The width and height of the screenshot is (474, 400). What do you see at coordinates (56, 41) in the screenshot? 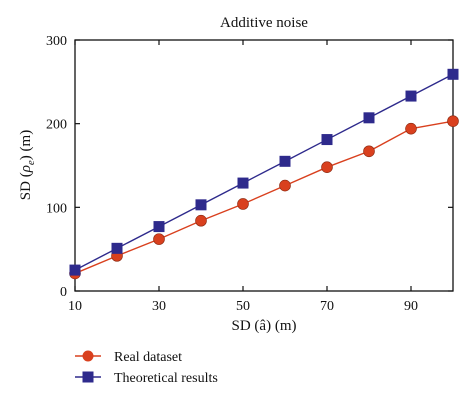
I see `y-tick-label: 300` at bounding box center [56, 41].